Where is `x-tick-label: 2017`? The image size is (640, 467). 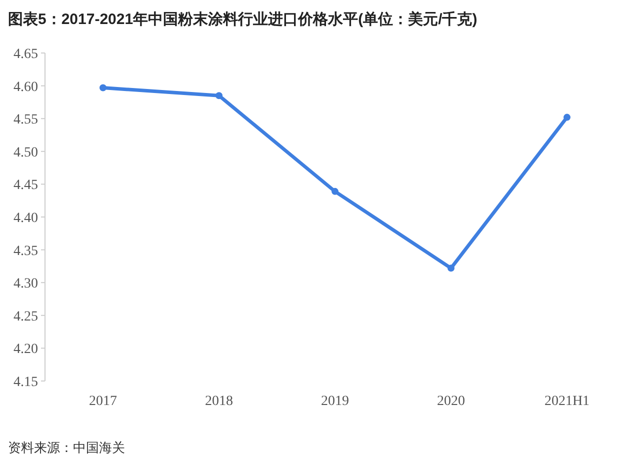 x-tick-label: 2017 is located at coordinates (103, 401).